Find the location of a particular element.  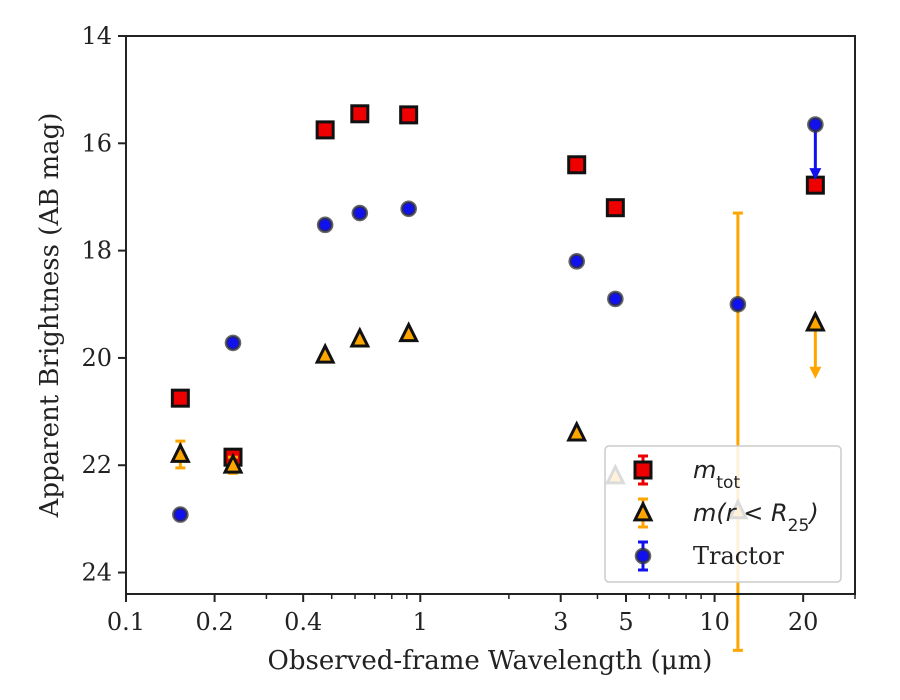

series-3-point-9-limit-arrow-head is located at coordinates (815, 174).